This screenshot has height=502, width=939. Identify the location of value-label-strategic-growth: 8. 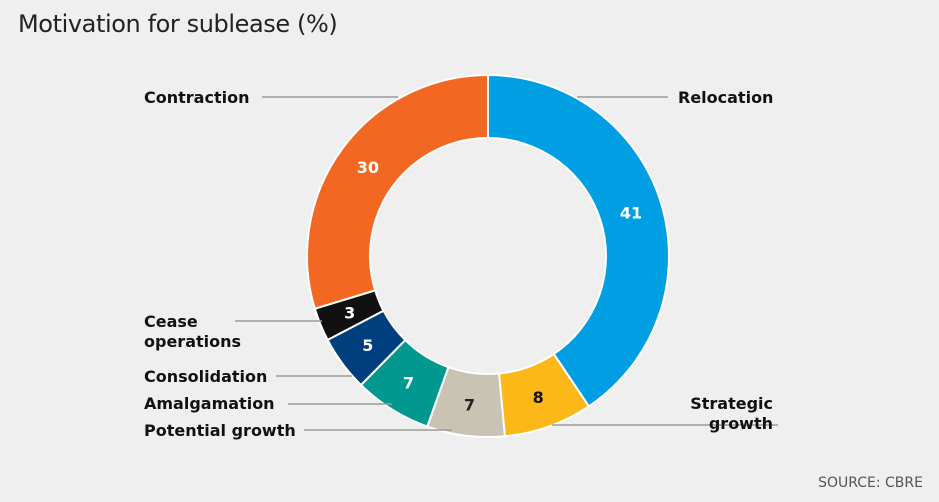
(538, 397).